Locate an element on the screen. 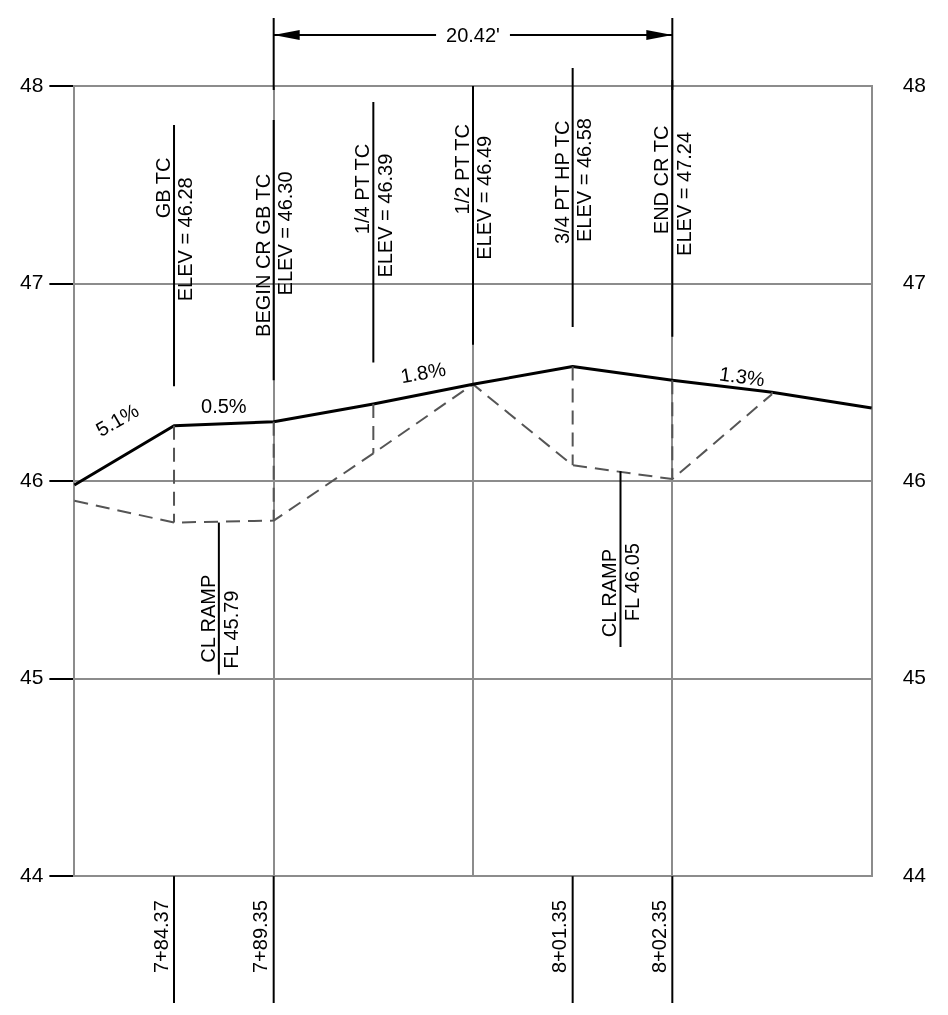 This screenshot has width=948, height=1015. annotation: 1/2 PT TC is located at coordinates (462, 169).